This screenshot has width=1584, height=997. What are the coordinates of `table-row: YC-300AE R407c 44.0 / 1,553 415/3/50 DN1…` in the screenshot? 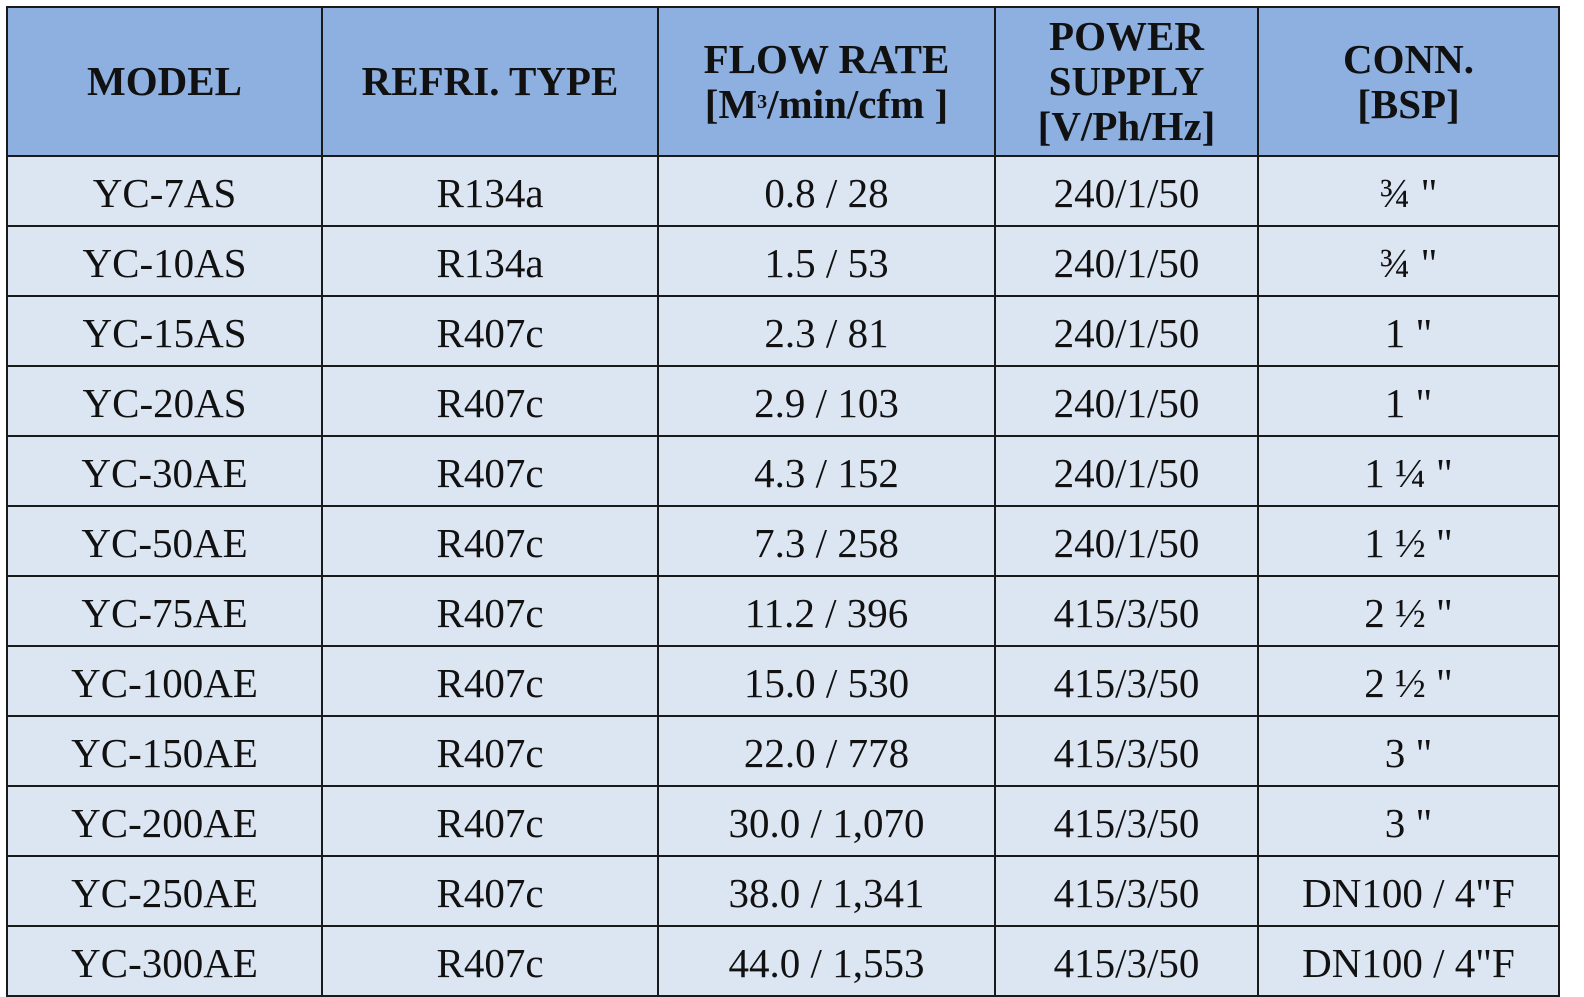 It's located at (783, 961).